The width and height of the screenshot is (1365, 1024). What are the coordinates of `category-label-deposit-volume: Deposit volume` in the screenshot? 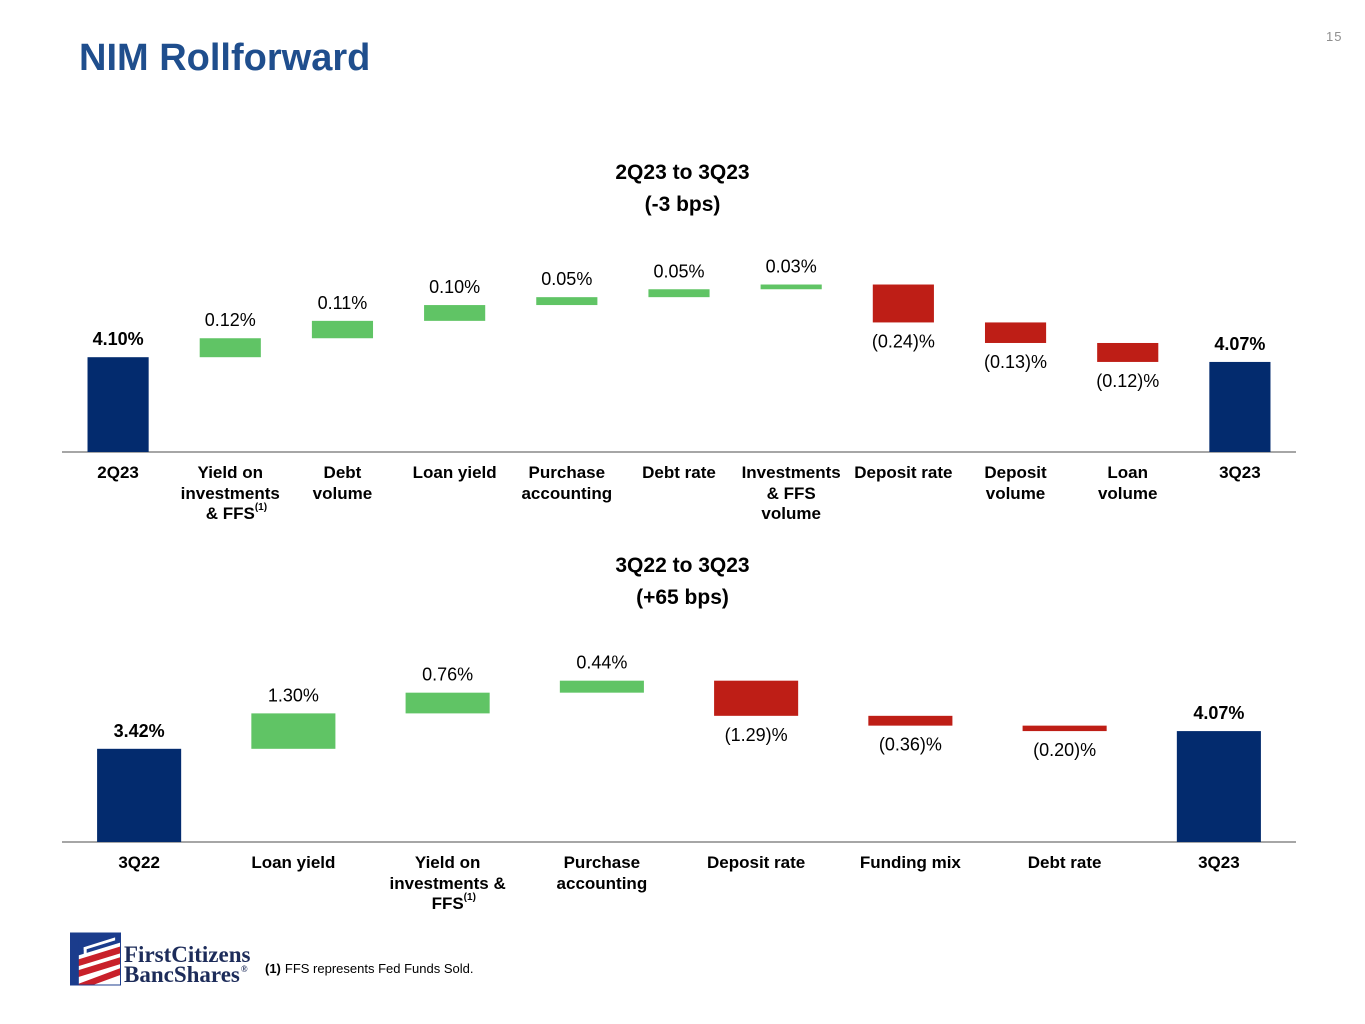 It's located at (1015, 483).